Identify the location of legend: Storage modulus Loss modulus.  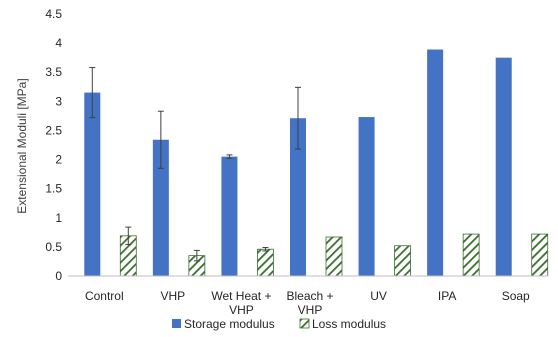
(279, 324).